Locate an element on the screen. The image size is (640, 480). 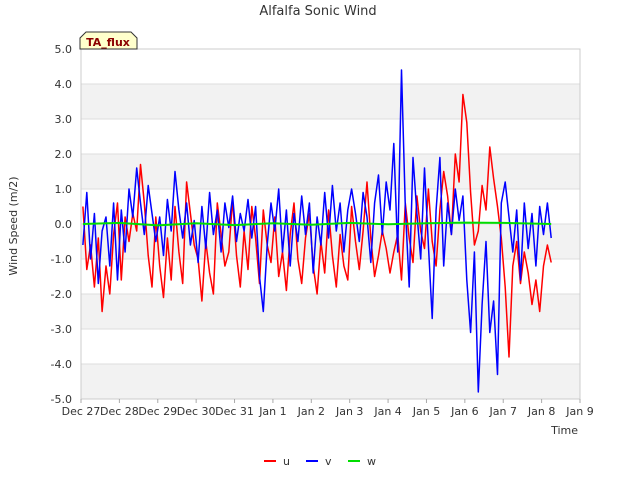
x-tick-label: Jan 6 is located at coordinates (464, 411).